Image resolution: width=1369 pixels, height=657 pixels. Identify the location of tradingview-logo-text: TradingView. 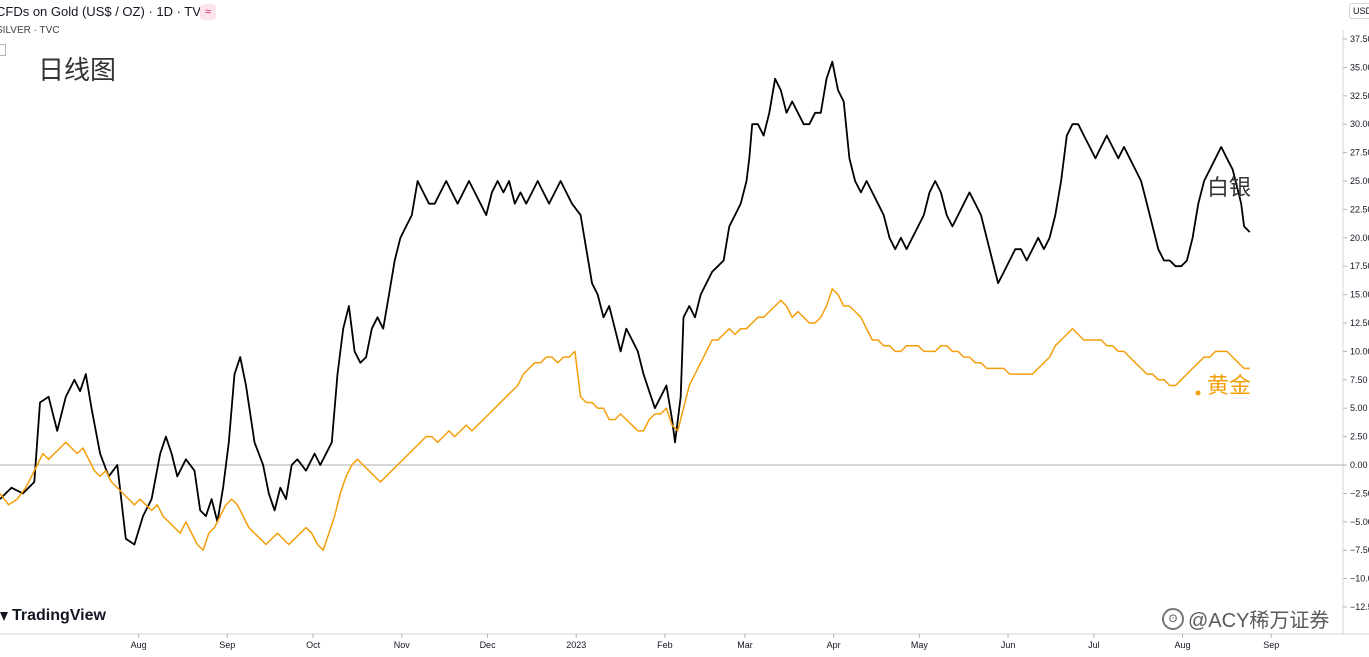
(59, 615).